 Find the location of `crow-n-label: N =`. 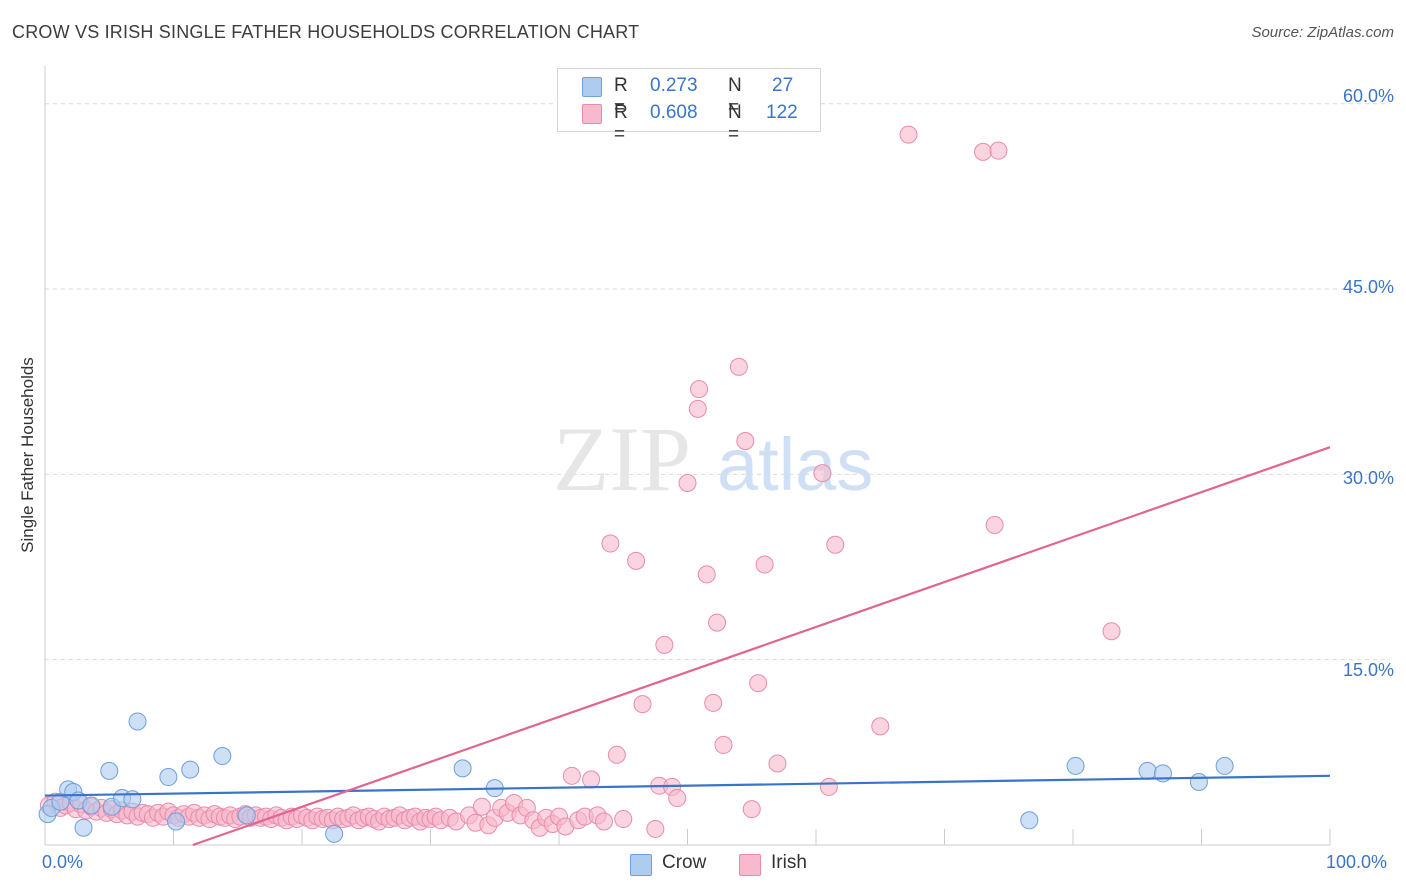

crow-n-label: N = is located at coordinates (735, 96).